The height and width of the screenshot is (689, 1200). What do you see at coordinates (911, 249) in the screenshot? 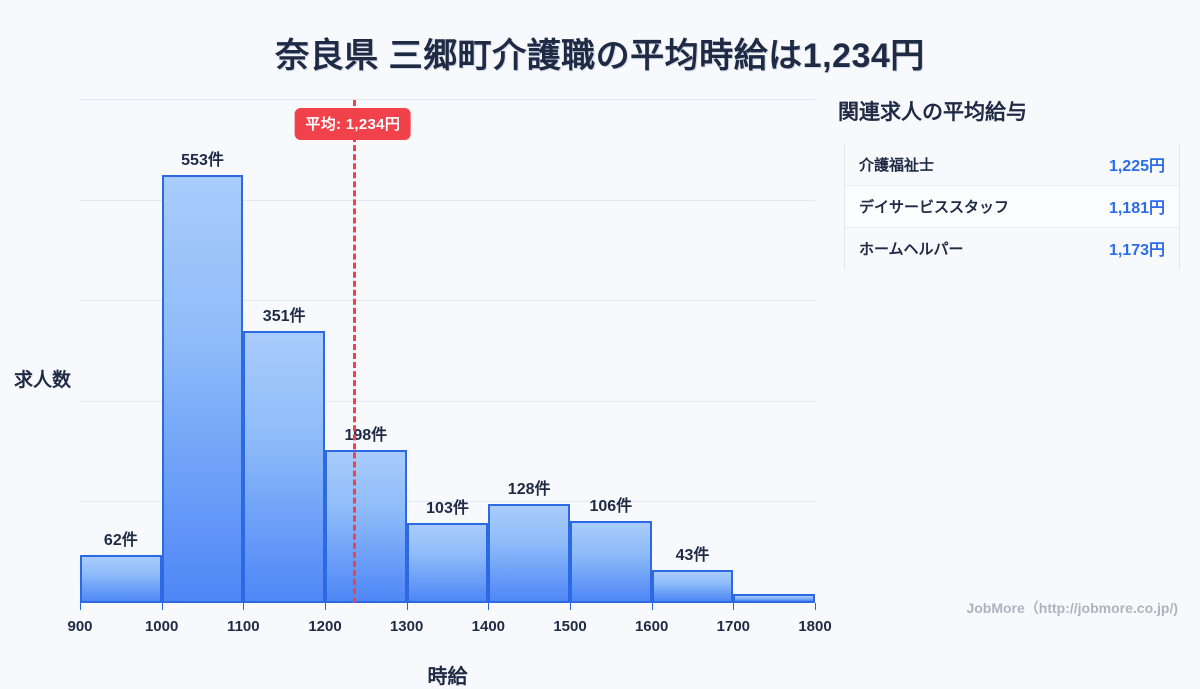
I see `salary-row-name: ホームヘルパー` at bounding box center [911, 249].